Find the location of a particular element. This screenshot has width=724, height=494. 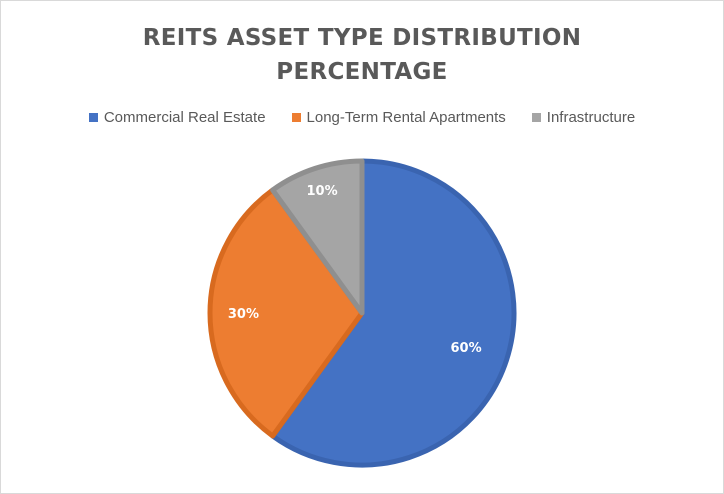

legend-item-long-term-rental-apartments: Long-Term Rental Apartments is located at coordinates (398, 117).